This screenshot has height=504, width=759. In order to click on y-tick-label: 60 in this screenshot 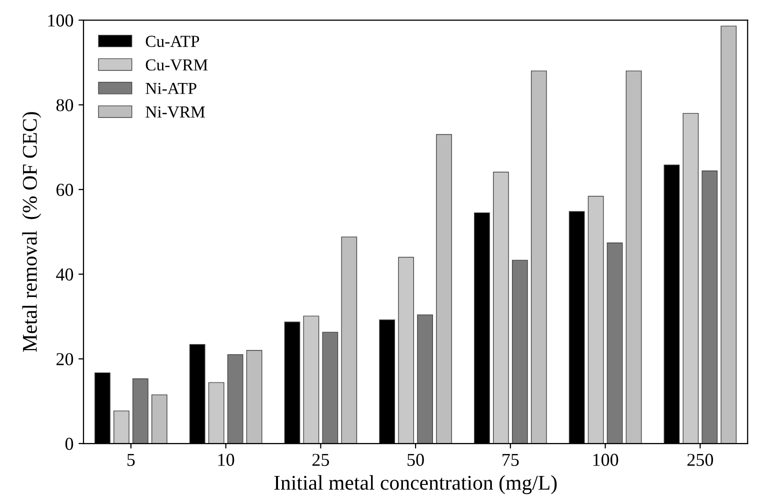, I will do `click(65, 190)`.